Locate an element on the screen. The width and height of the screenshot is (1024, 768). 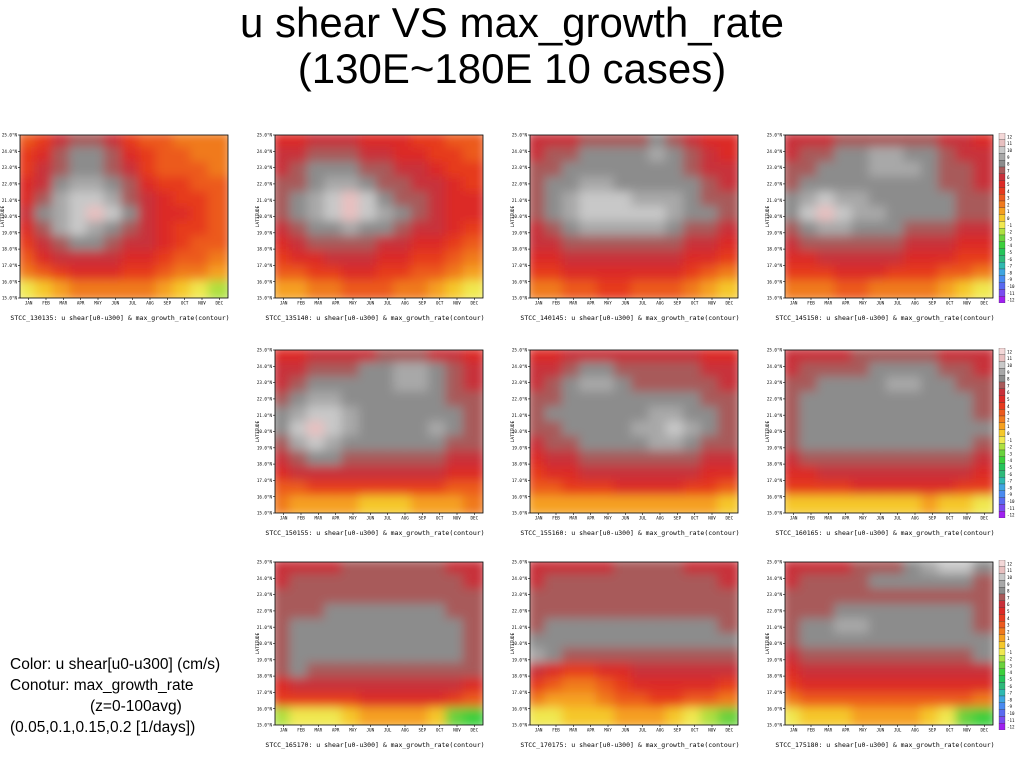
legend-label: 1 is located at coordinates (1008, 426).